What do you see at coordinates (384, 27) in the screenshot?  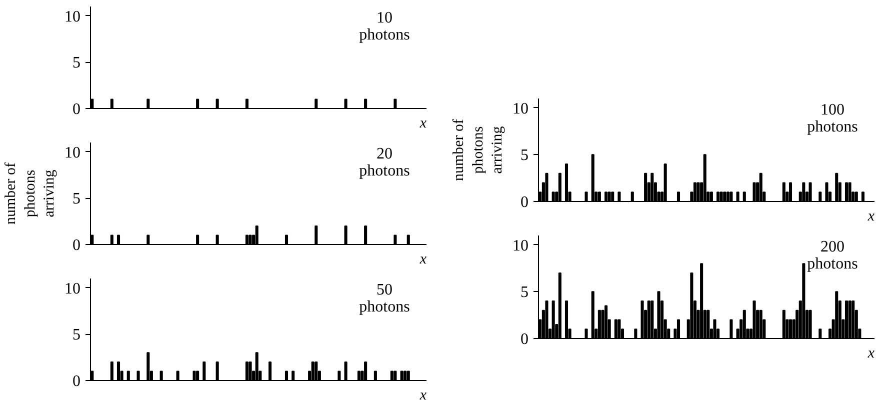 I see `annotation: 10 photons` at bounding box center [384, 27].